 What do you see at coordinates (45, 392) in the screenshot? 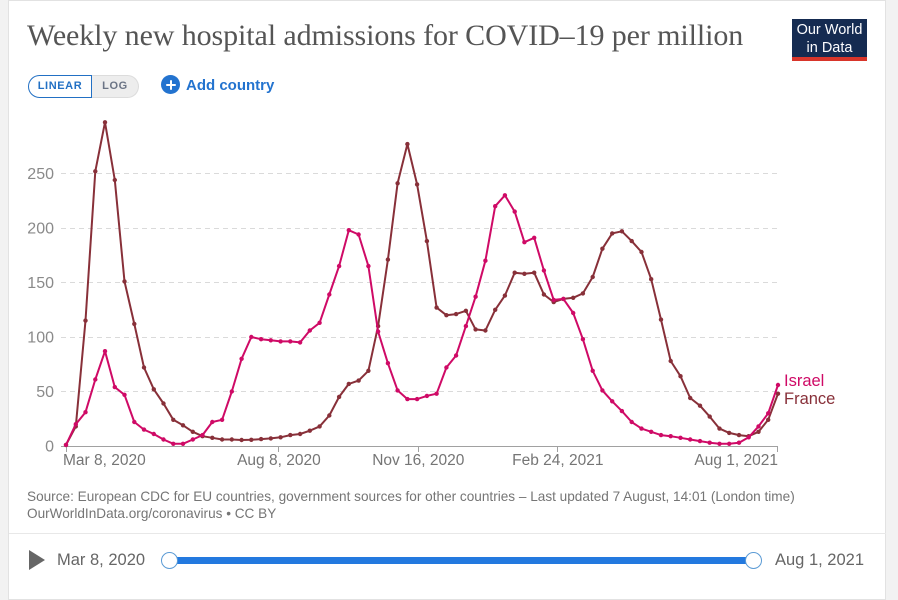
I see `svg-text: 50` at bounding box center [45, 392].